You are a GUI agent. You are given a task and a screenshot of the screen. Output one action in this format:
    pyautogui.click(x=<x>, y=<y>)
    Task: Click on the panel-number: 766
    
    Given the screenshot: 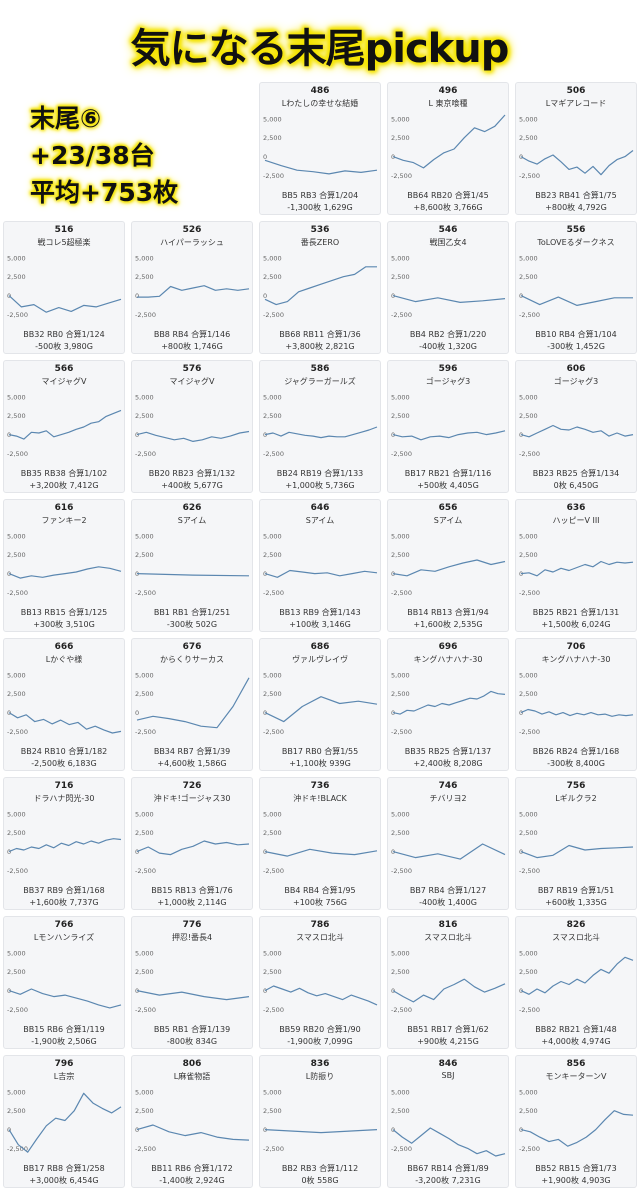 What is the action you would take?
    pyautogui.click(x=64, y=925)
    